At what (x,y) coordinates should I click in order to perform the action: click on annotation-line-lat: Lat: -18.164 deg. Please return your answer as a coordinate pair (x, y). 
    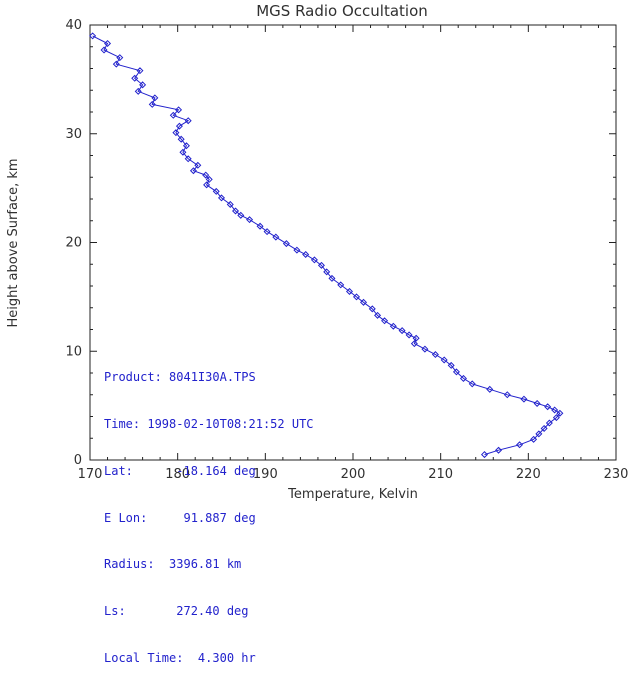
    Looking at the image, I should click on (180, 470).